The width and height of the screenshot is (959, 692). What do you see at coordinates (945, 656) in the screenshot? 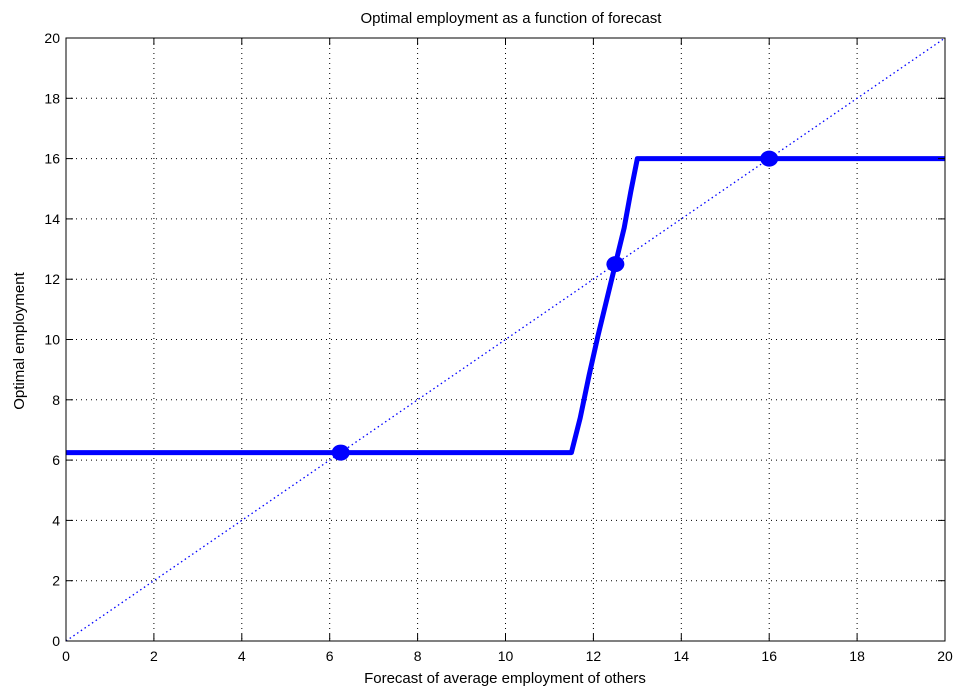
I see `x-tick-label: 20` at bounding box center [945, 656].